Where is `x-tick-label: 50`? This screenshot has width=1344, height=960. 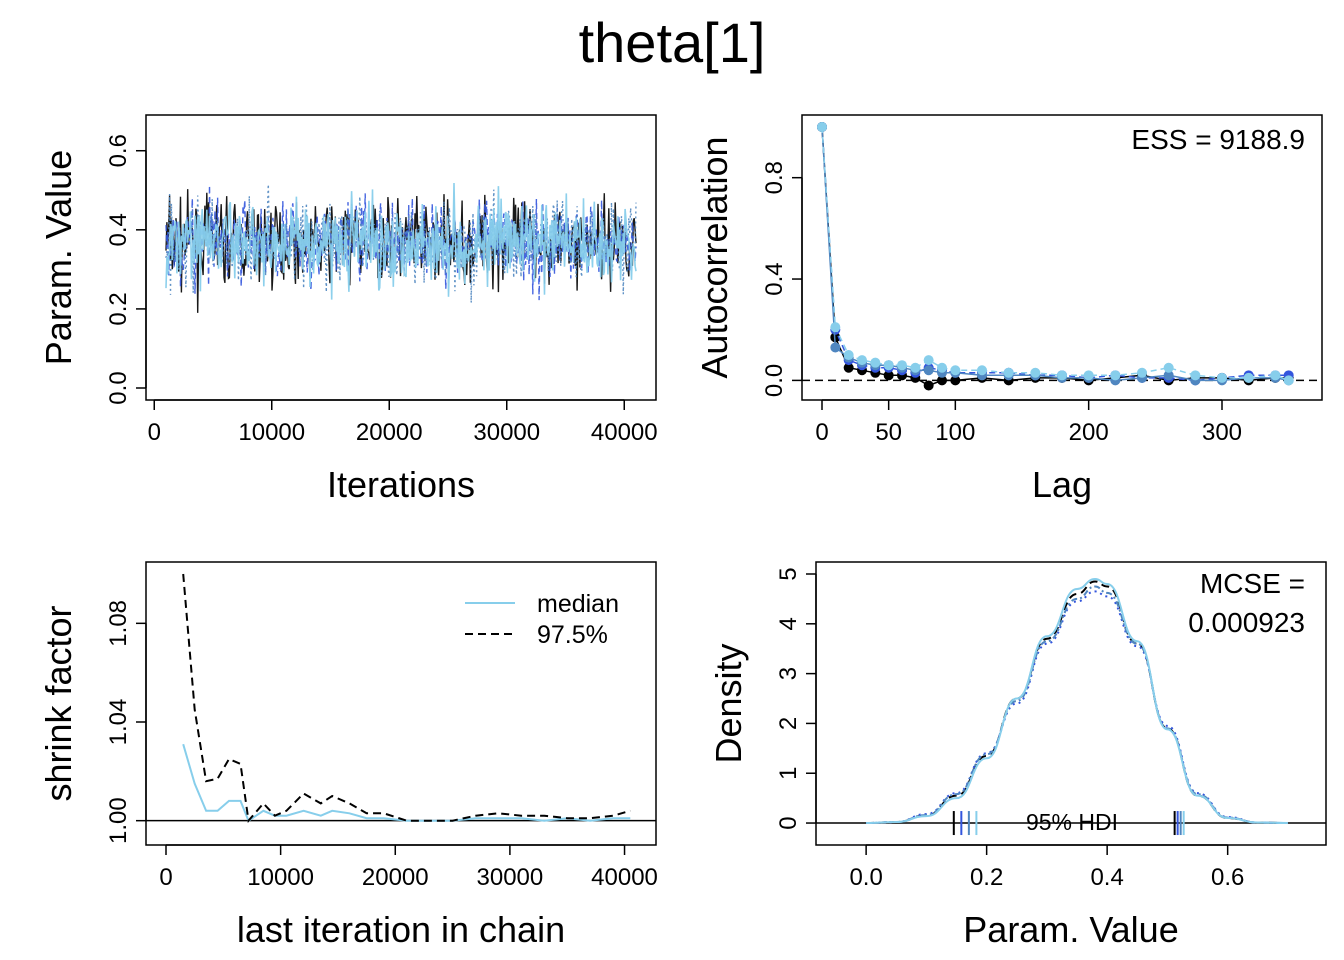 x-tick-label: 50 is located at coordinates (888, 432).